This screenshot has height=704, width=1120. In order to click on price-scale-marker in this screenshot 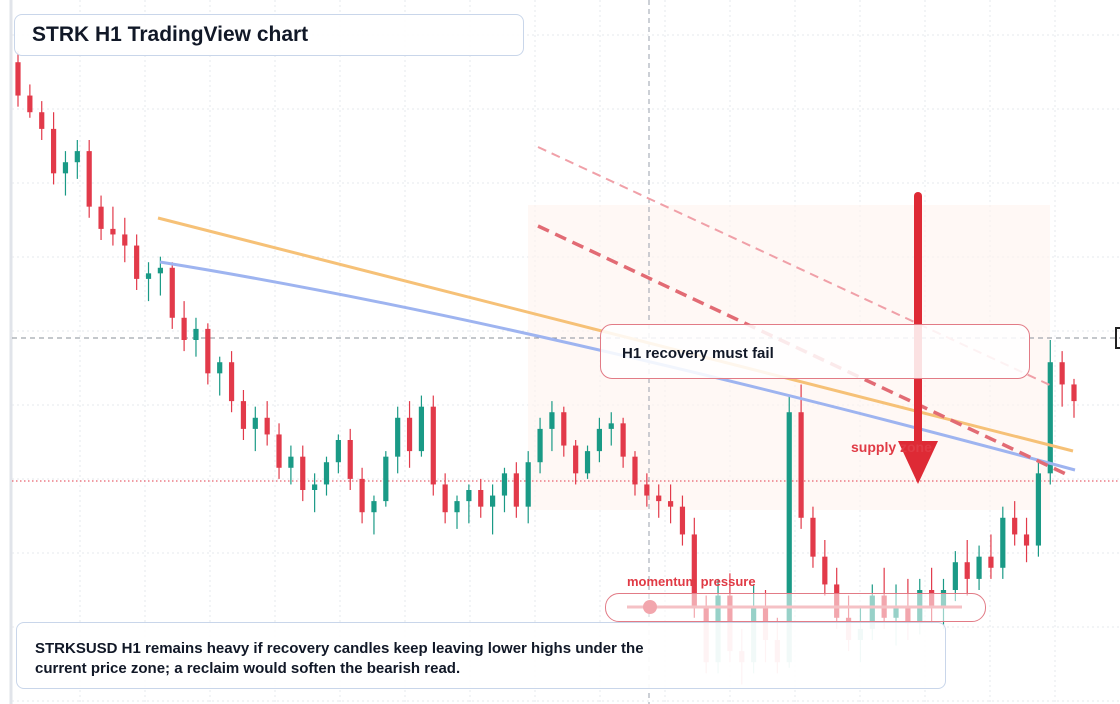, I will do `click(1117, 338)`.